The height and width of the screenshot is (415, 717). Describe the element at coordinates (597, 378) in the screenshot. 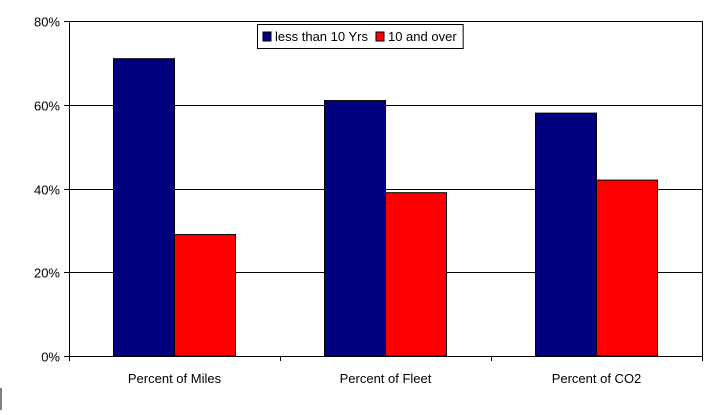

I see `x-tick-label: Percent of CO2` at that location.